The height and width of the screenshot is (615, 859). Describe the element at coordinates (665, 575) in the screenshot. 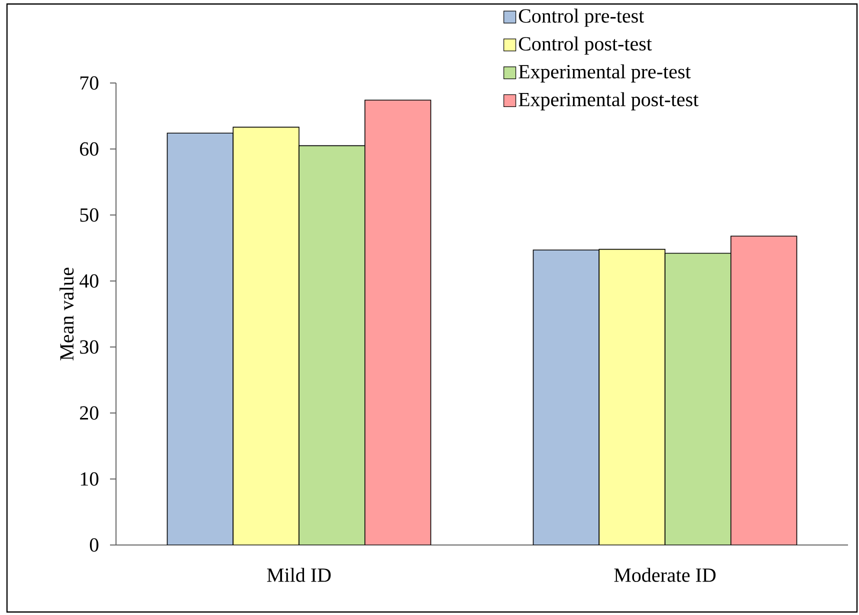

I see `x-tick-label: Moderate ID` at that location.